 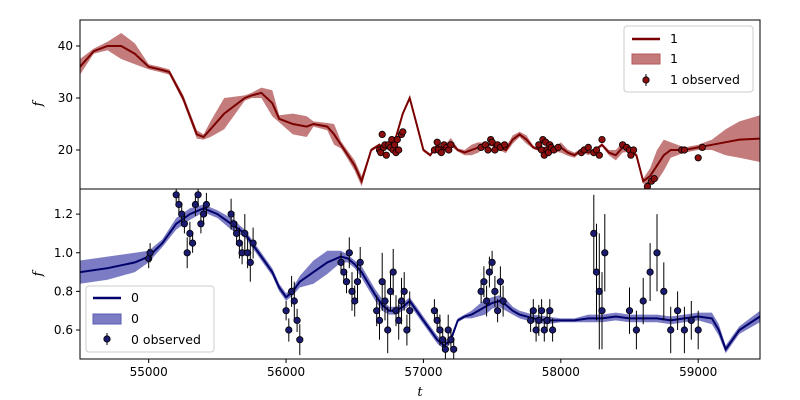 What do you see at coordinates (38, 273) in the screenshot?
I see `bottom-y-axis-label: f` at bounding box center [38, 273].